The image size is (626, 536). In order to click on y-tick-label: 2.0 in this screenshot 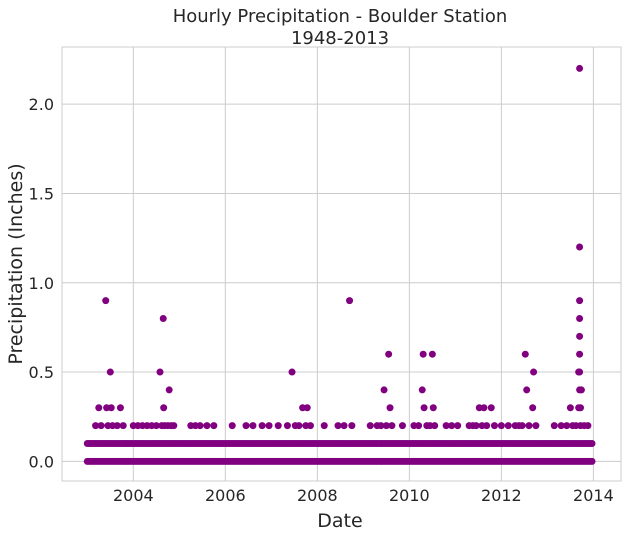, I will do `click(41, 104)`.